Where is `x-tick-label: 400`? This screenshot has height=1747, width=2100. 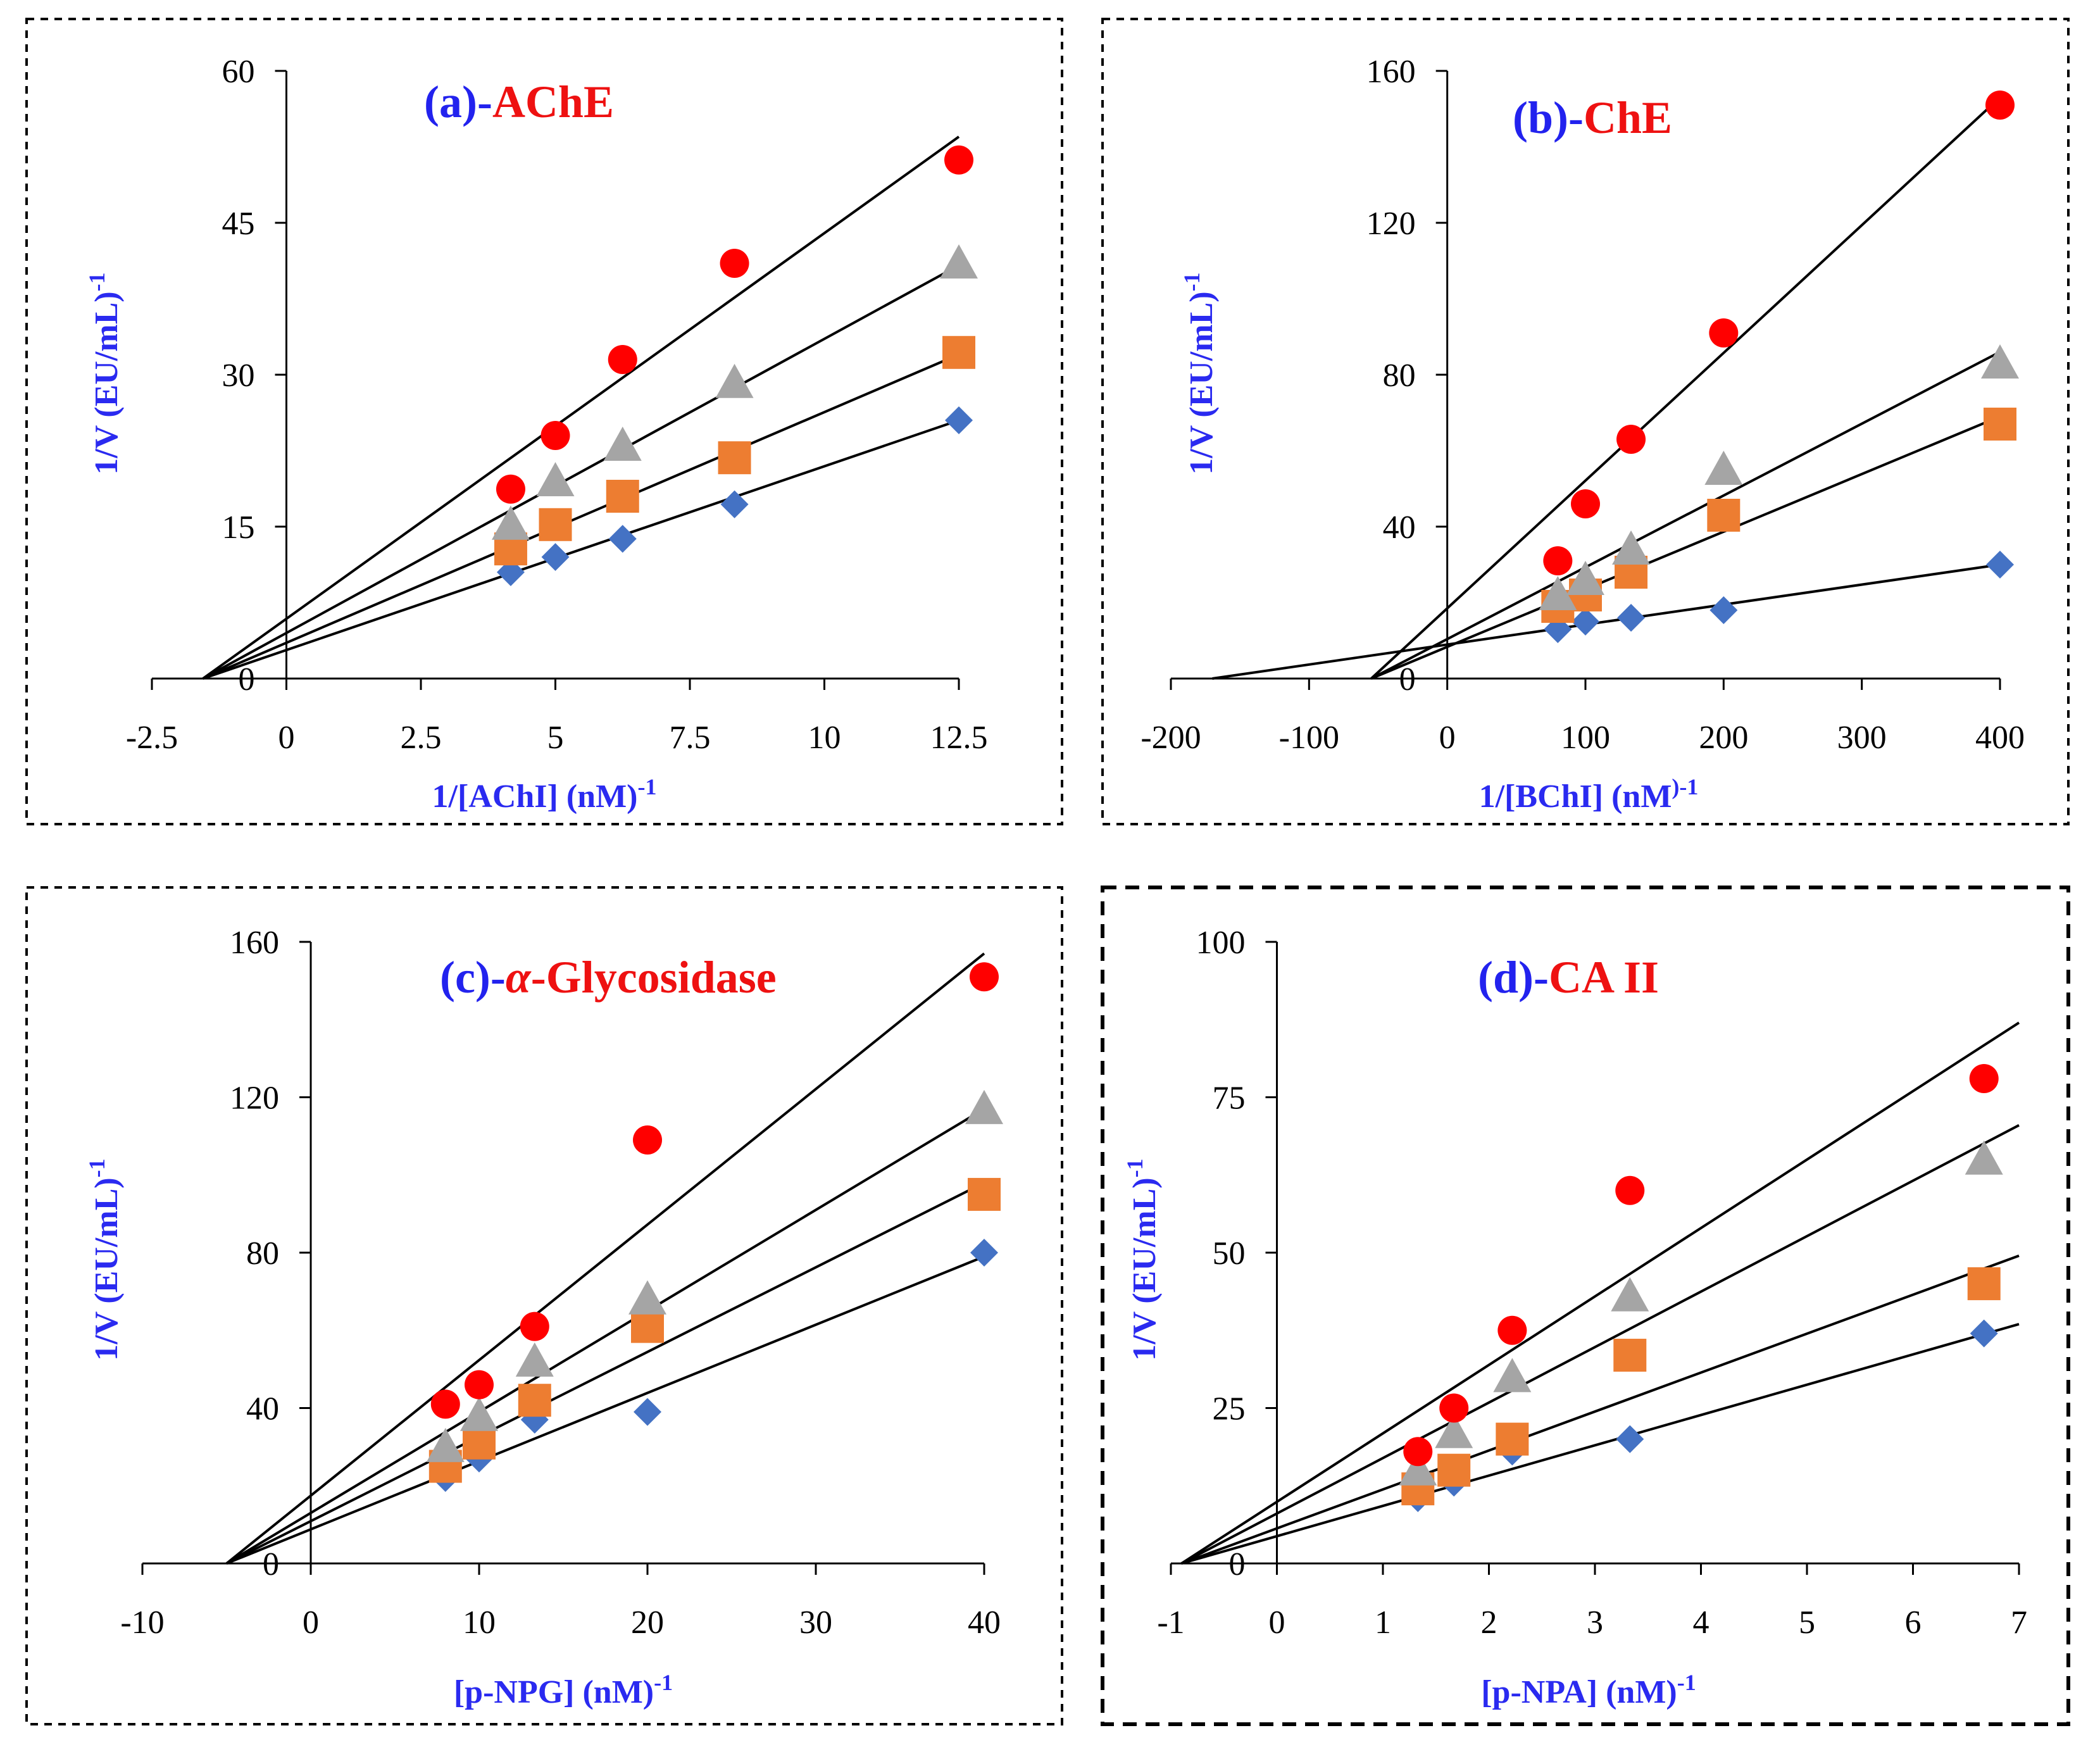 x-tick-label: 400 is located at coordinates (2000, 738).